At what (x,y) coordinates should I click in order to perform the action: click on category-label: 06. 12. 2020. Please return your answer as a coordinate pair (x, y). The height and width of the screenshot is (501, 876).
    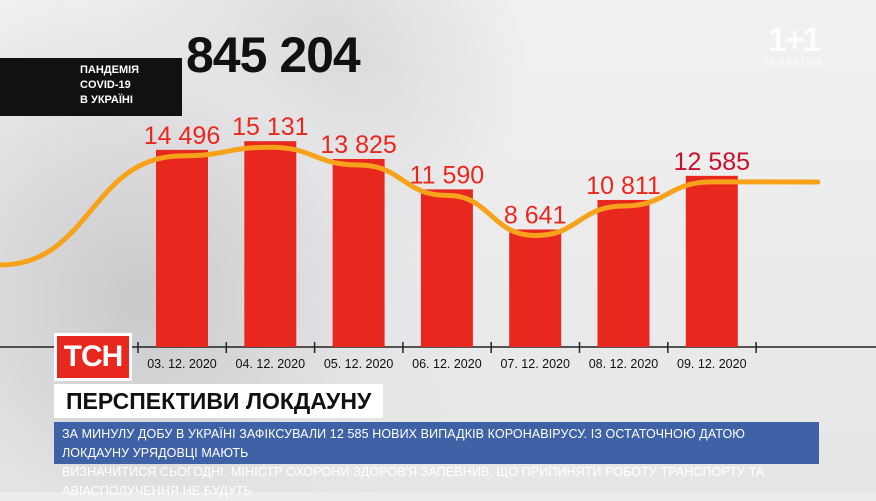
    Looking at the image, I should click on (447, 364).